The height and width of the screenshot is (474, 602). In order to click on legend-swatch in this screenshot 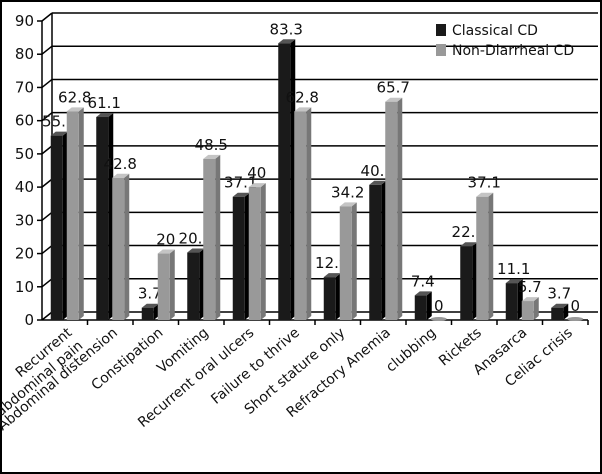, I will do `click(441, 30)`.